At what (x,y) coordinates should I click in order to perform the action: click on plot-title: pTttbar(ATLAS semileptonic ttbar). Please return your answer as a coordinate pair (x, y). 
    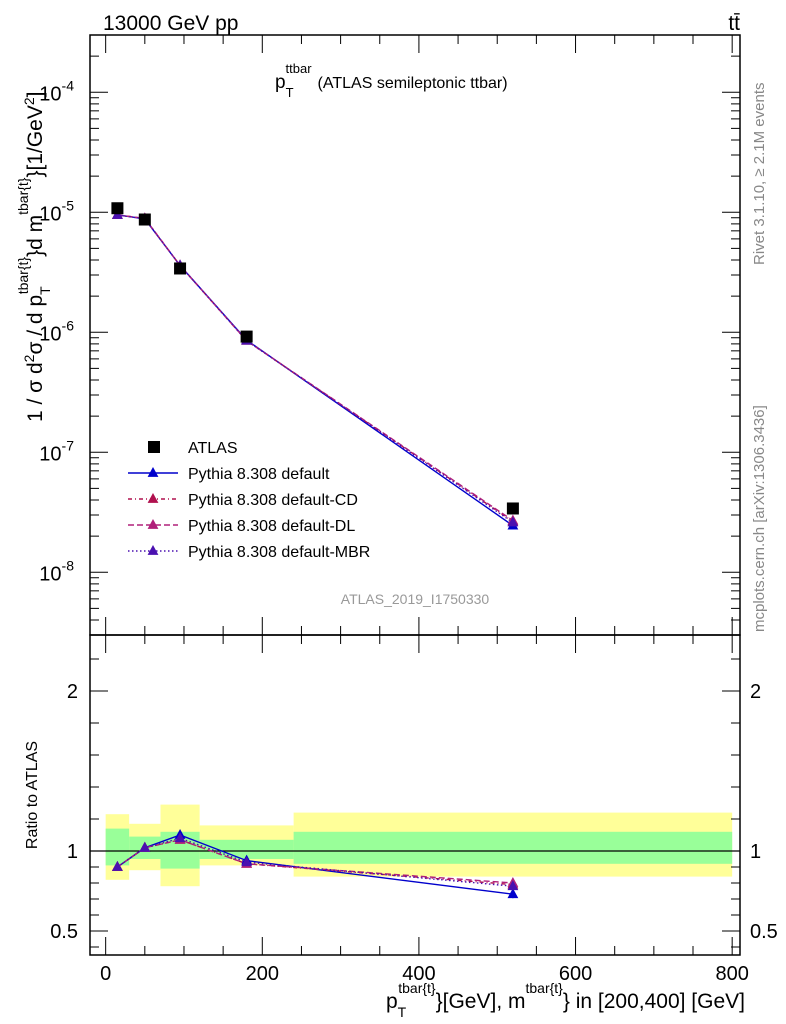
    Looking at the image, I should click on (391, 80).